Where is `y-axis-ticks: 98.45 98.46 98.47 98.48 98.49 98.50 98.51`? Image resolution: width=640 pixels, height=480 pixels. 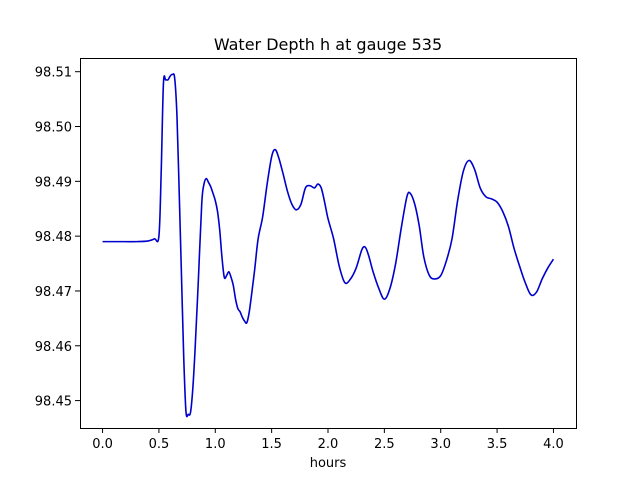
y-axis-ticks: 98.45 98.46 98.47 98.48 98.49 98.50 98.51 is located at coordinates (57, 238).